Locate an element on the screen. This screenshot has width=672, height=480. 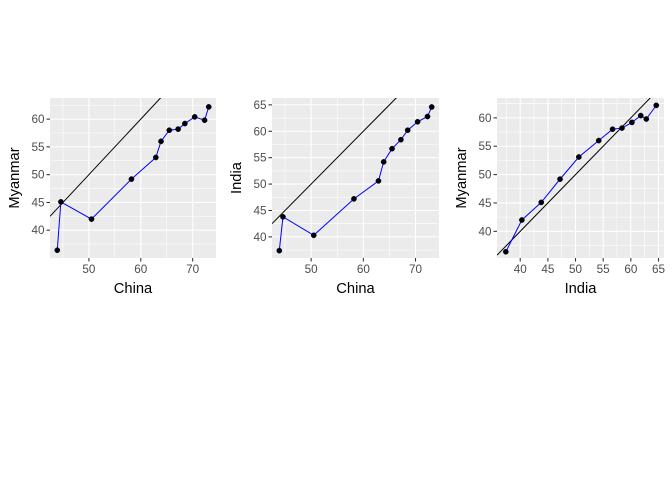
x-axis-title: India is located at coordinates (581, 289).